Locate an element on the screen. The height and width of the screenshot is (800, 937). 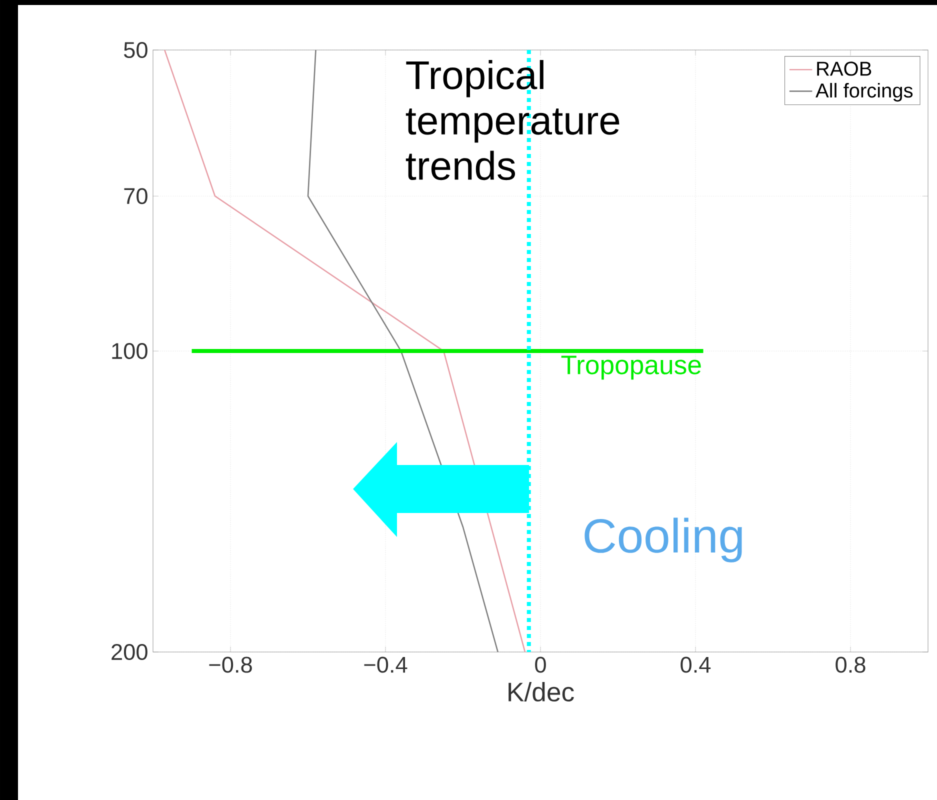
x-tick-label: −0.4 is located at coordinates (386, 664).